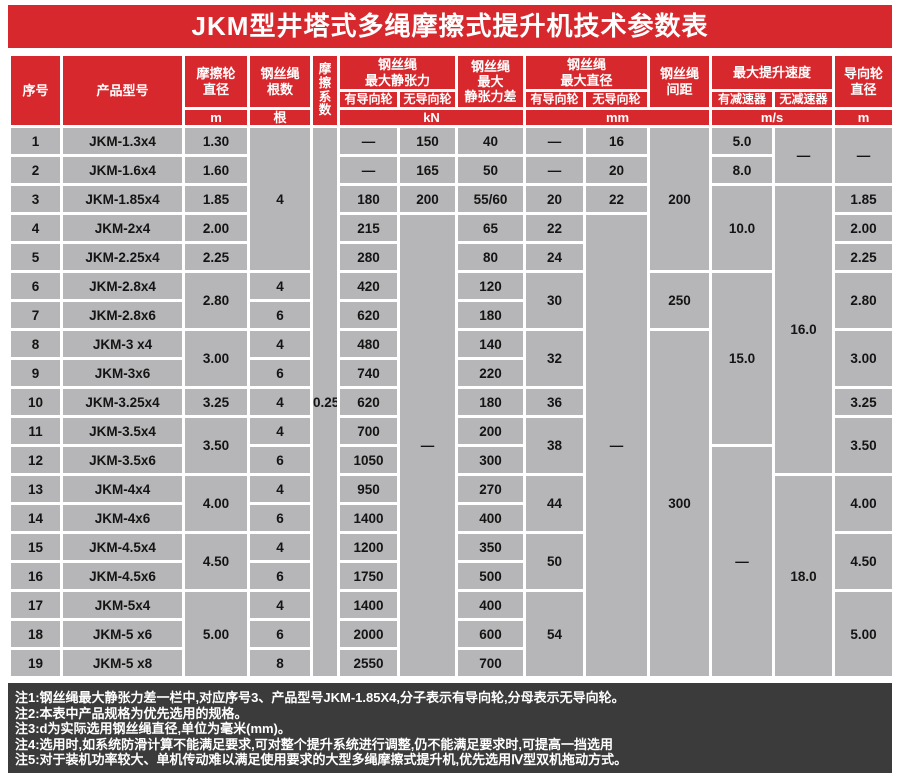  What do you see at coordinates (122, 141) in the screenshot?
I see `table-cell: JKM-1.3x4` at bounding box center [122, 141].